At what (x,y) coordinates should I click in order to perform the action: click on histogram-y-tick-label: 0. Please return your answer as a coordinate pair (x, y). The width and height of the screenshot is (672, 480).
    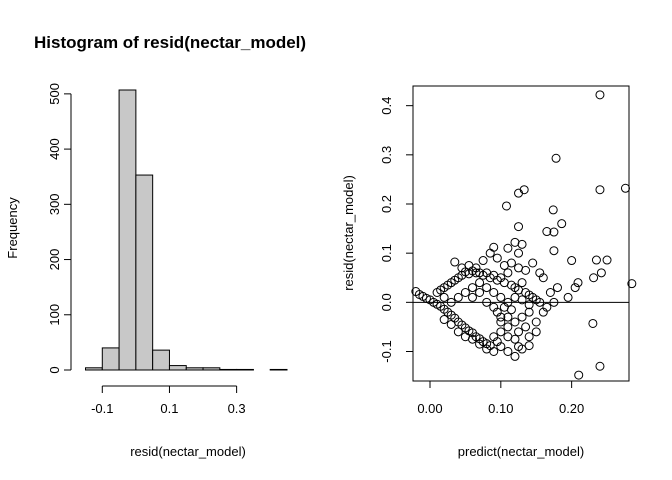
    Looking at the image, I should click on (54, 369).